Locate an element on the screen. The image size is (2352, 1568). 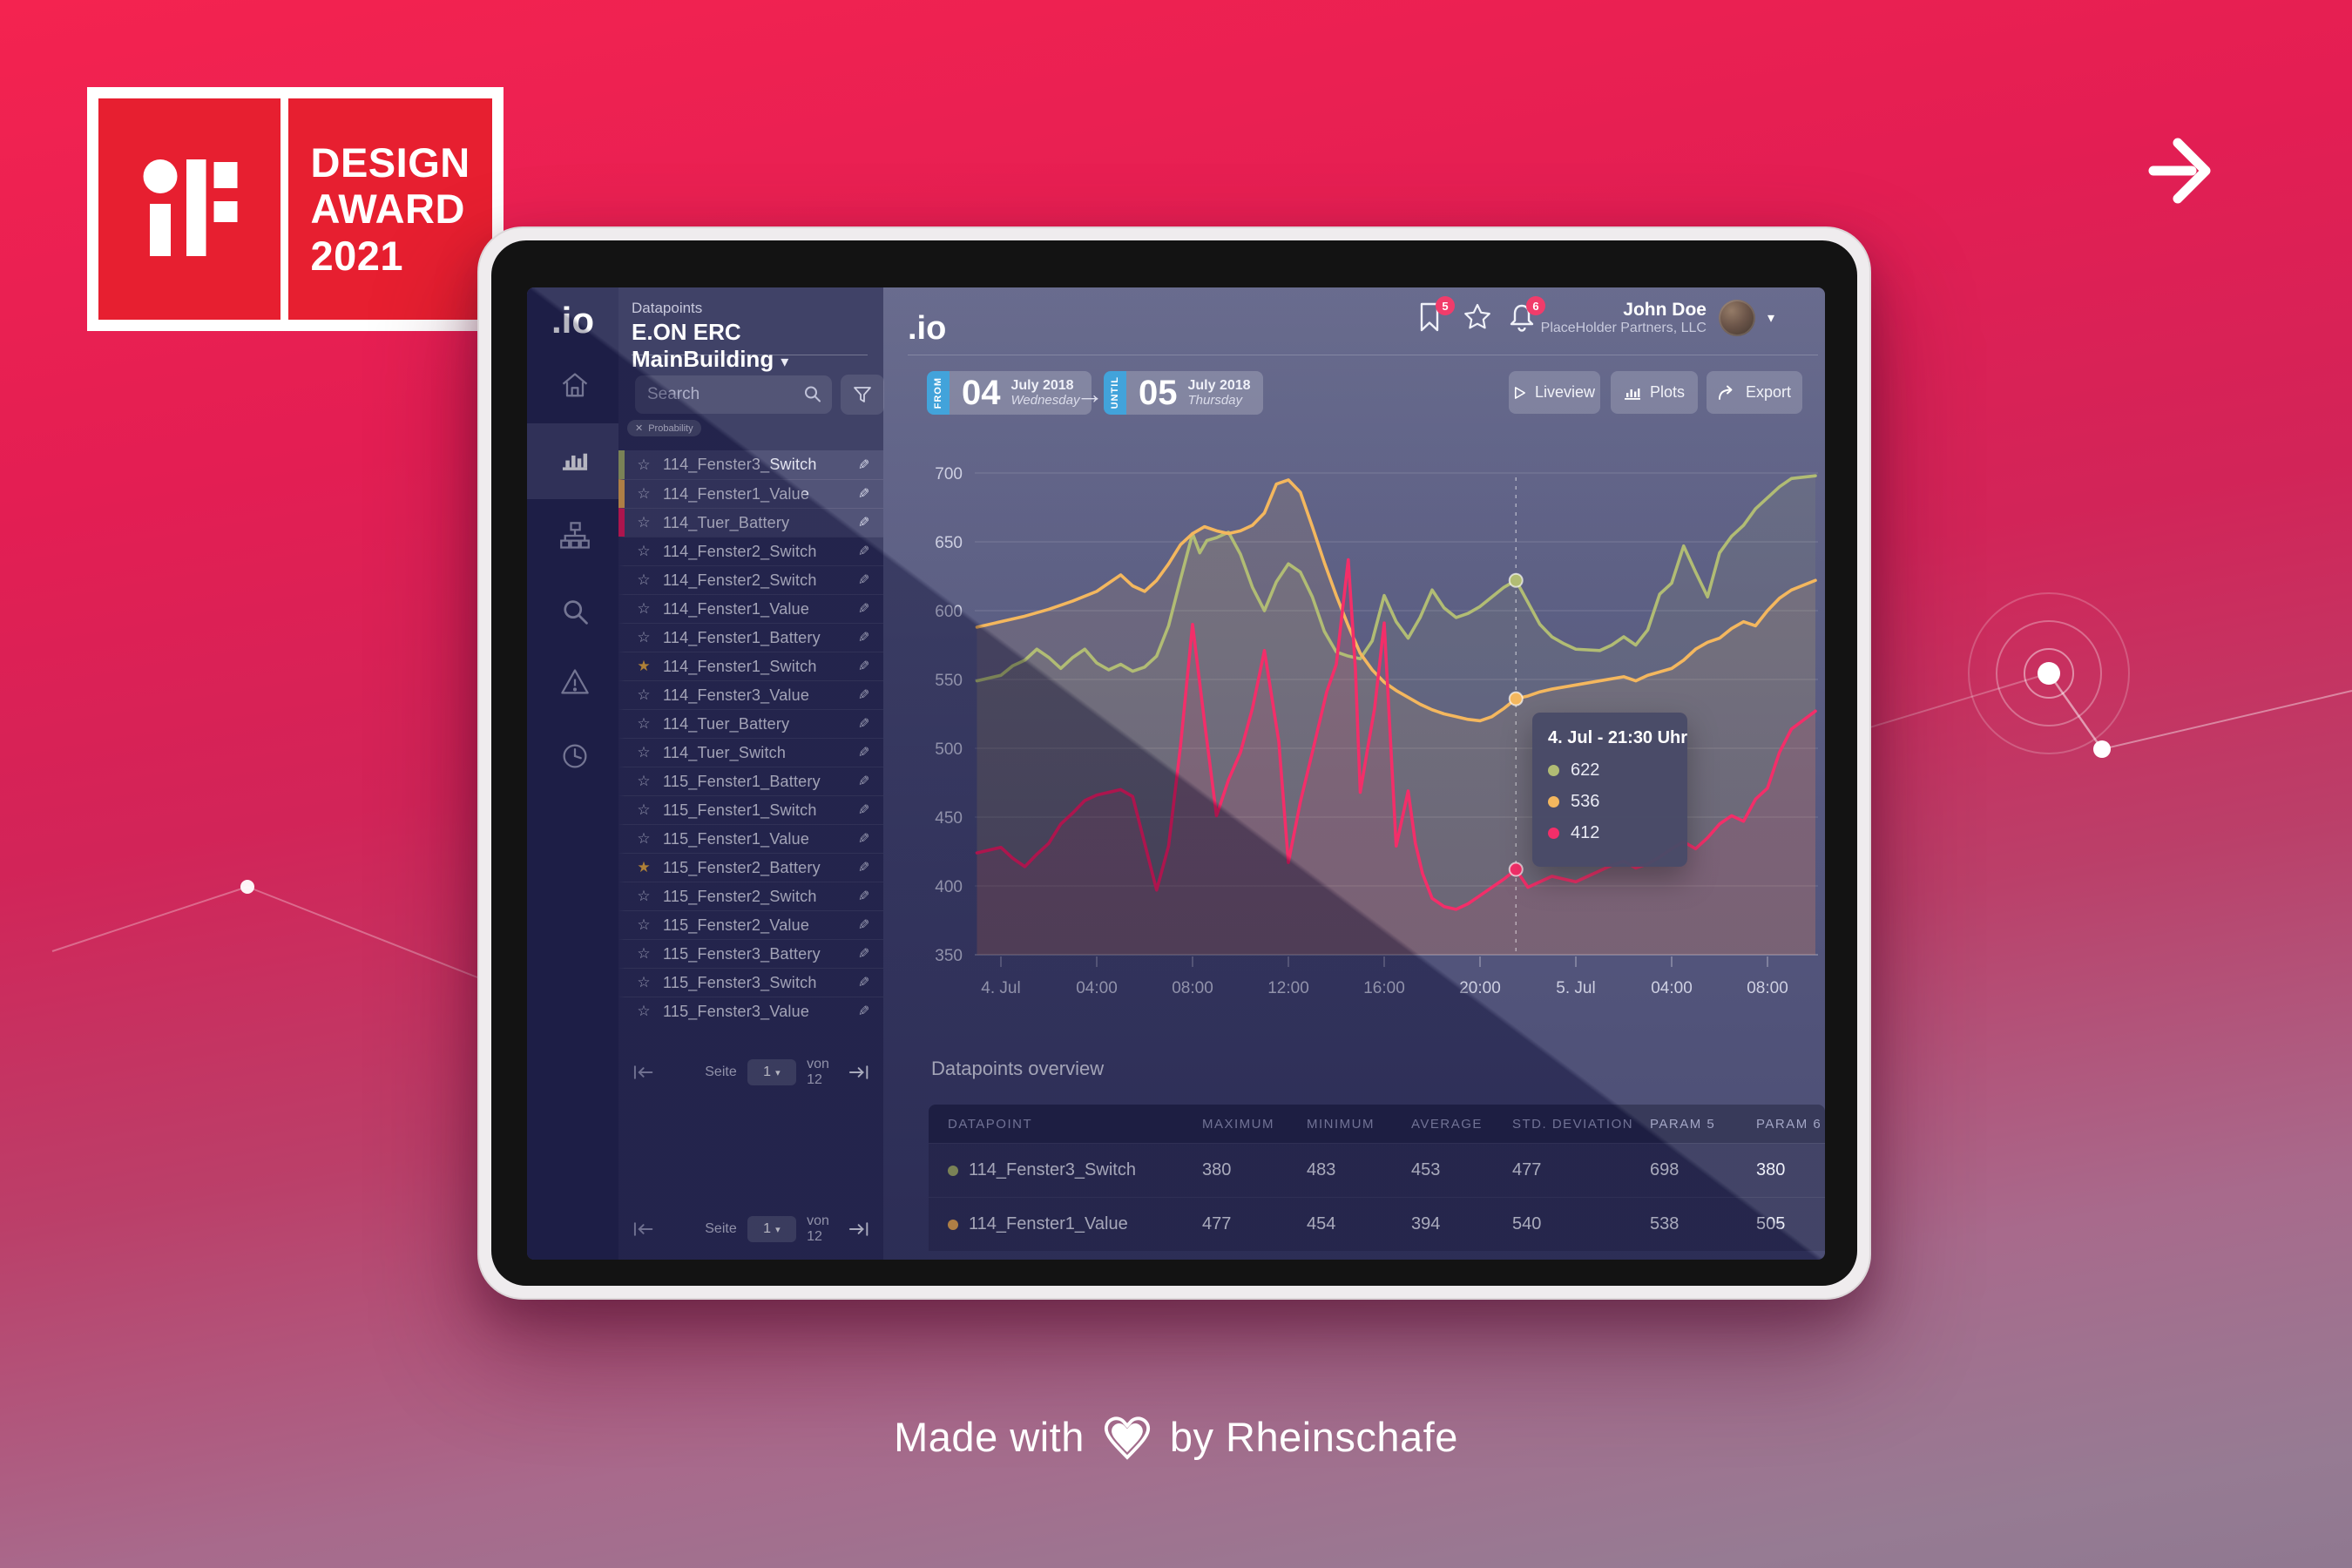
datapoint-row: ☆ 115_Fenster1_Value ✎ is located at coordinates (751, 839).